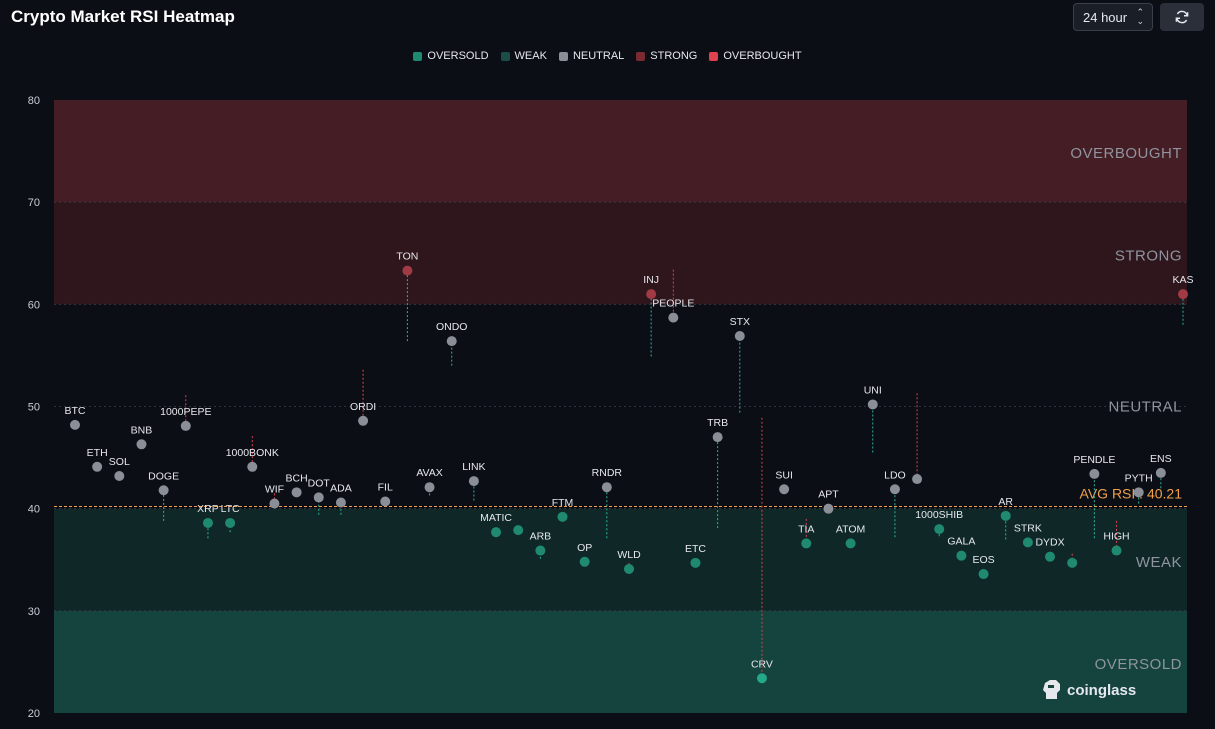 This screenshot has width=1215, height=729. I want to click on data-point-xrp: XRP, so click(208, 521).